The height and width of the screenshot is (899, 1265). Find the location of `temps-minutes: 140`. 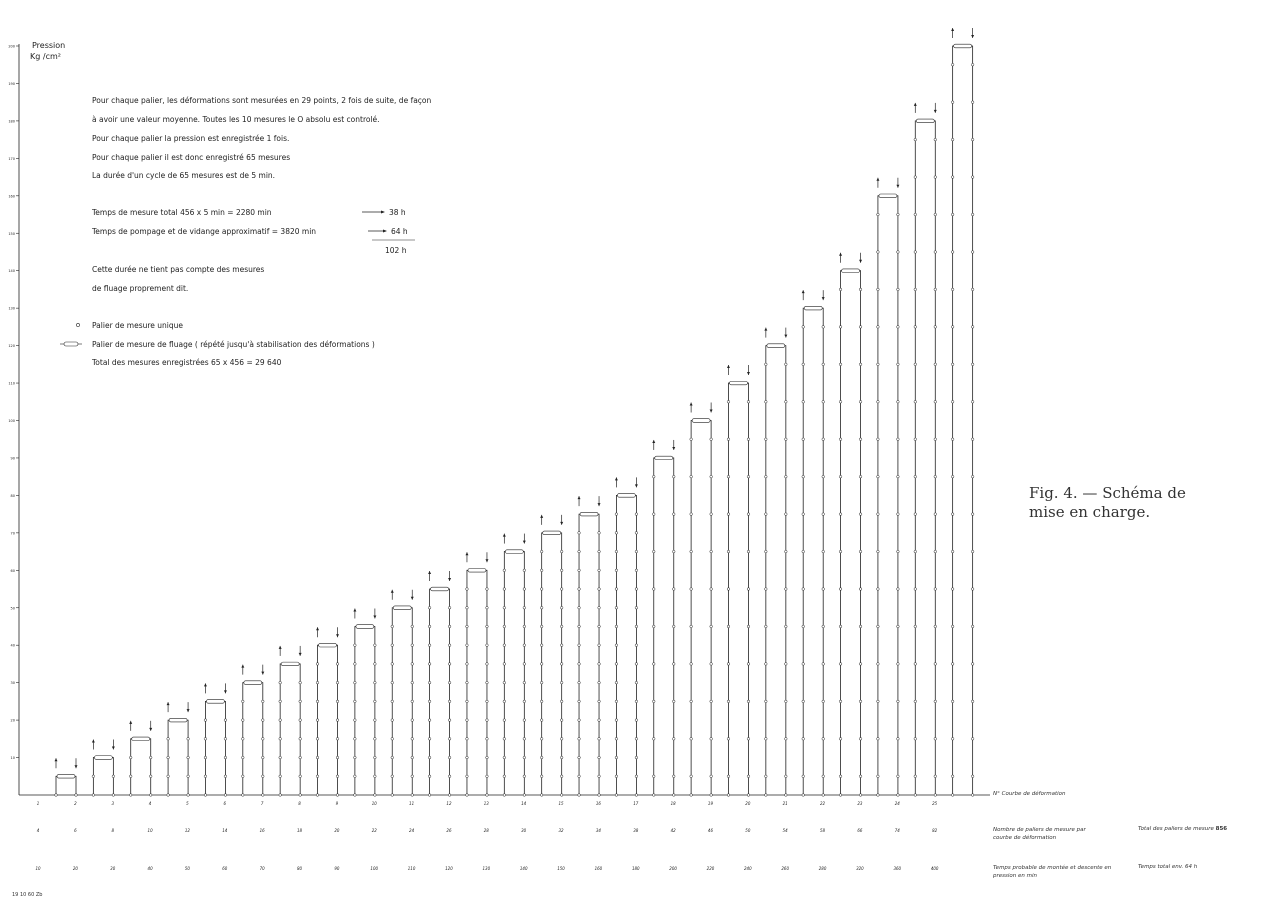

temps-minutes: 140 is located at coordinates (524, 868).